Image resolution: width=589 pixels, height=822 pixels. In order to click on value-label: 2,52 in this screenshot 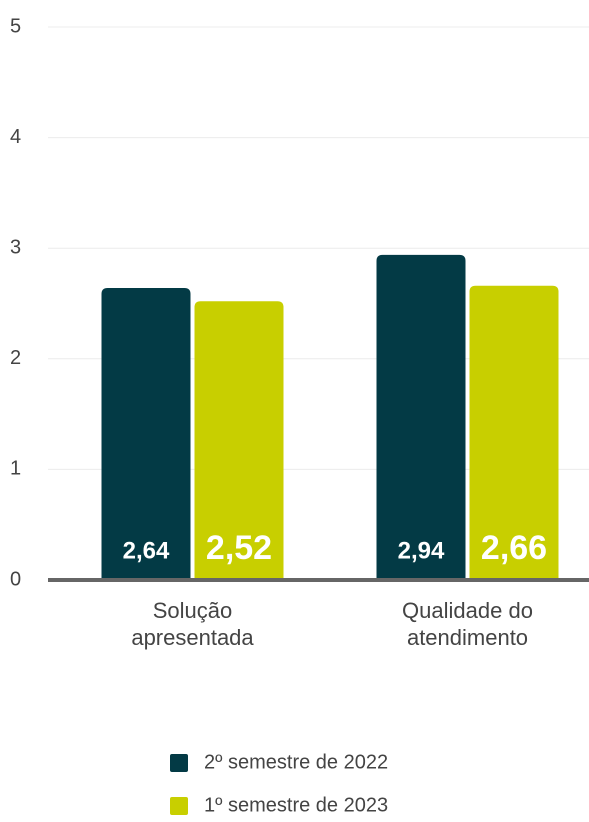, I will do `click(239, 548)`.